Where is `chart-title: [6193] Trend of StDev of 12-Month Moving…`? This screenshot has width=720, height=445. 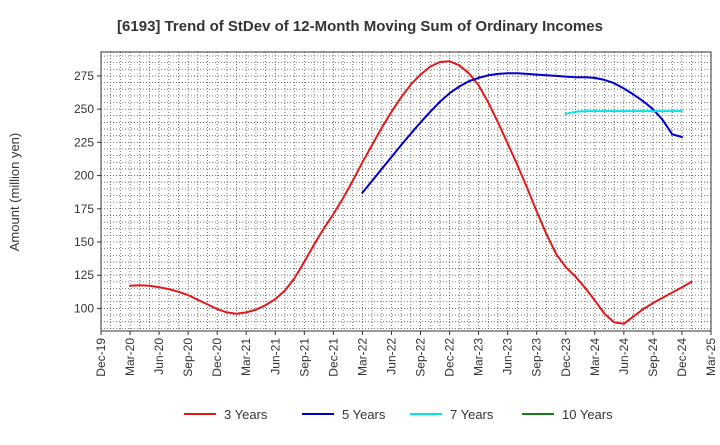 chart-title: [6193] Trend of StDev of 12-Month Moving… is located at coordinates (360, 26).